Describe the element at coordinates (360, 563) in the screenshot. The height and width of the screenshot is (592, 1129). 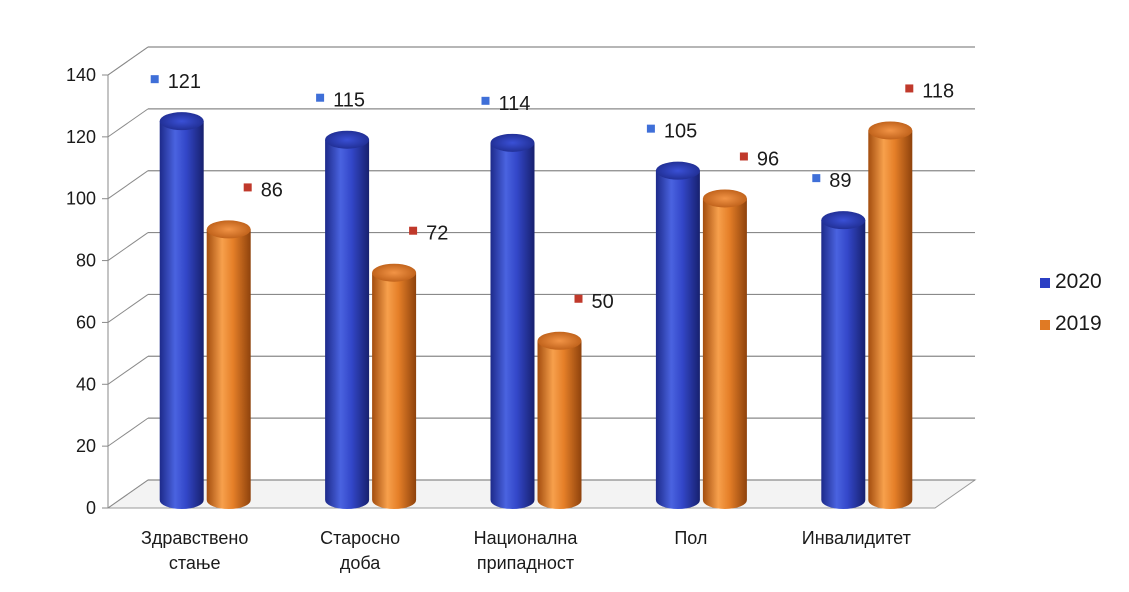
I see `x-tick-label-line: доба` at that location.